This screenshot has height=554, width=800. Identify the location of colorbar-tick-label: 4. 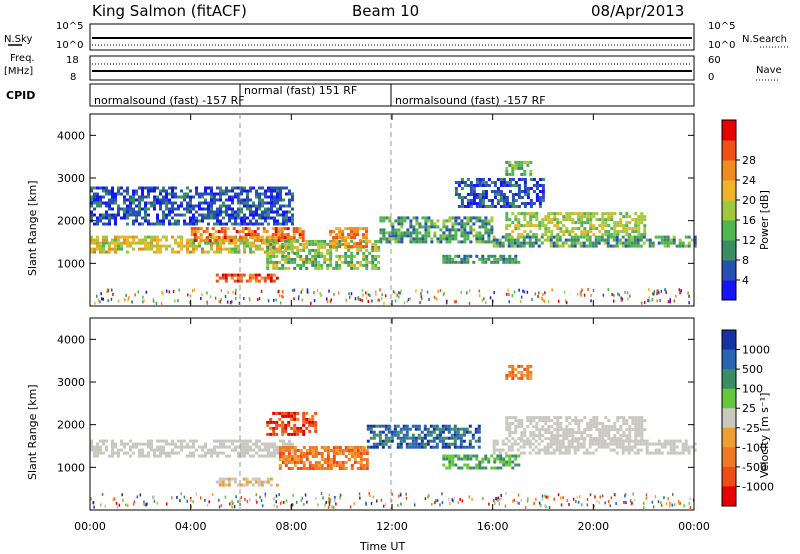
(745, 280).